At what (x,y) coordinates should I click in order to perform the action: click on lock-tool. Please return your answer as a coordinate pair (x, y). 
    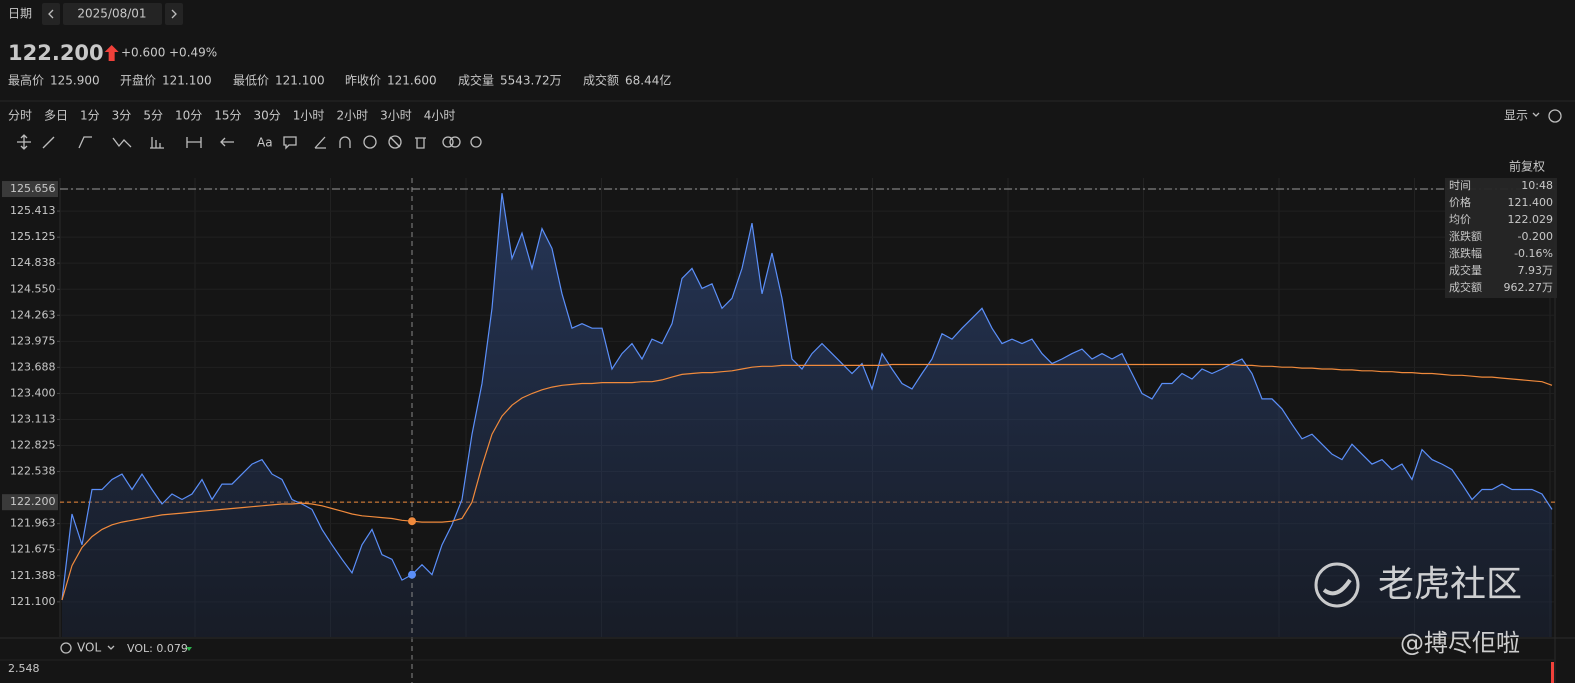
    Looking at the image, I should click on (370, 142).